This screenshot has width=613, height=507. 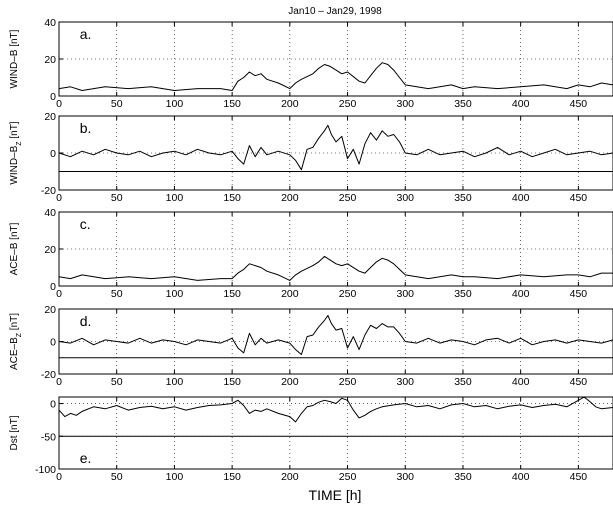 I want to click on y-axis-label: WIND–B [nT], so click(x=14, y=58).